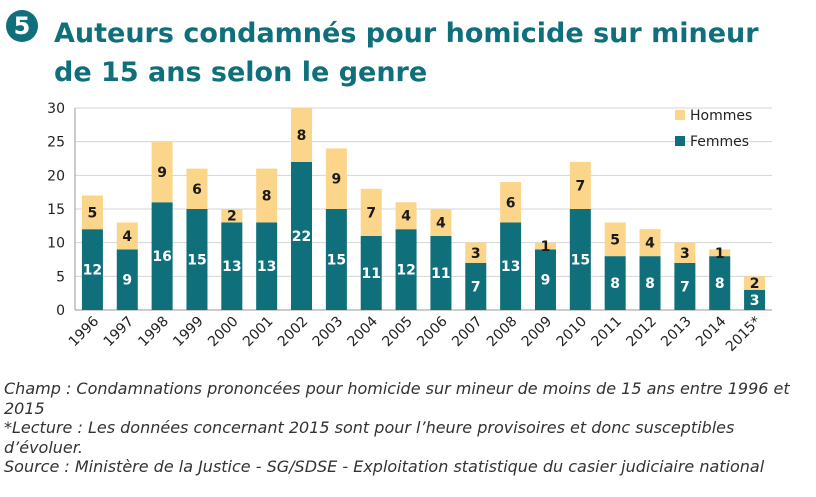 This screenshot has width=816, height=497. Describe the element at coordinates (467, 332) in the screenshot. I see `x-tick-label: 2007` at that location.